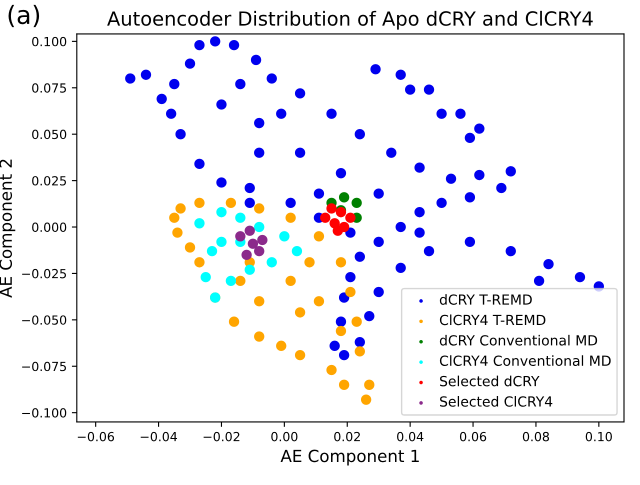  I want to click on legend-label: Selected dCRY, so click(490, 381).